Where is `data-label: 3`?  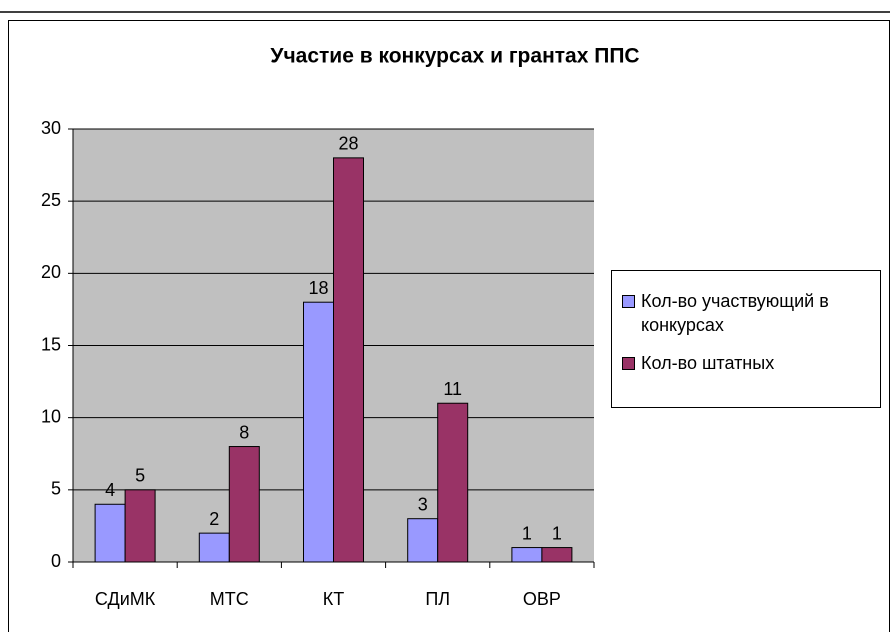 data-label: 3 is located at coordinates (423, 504).